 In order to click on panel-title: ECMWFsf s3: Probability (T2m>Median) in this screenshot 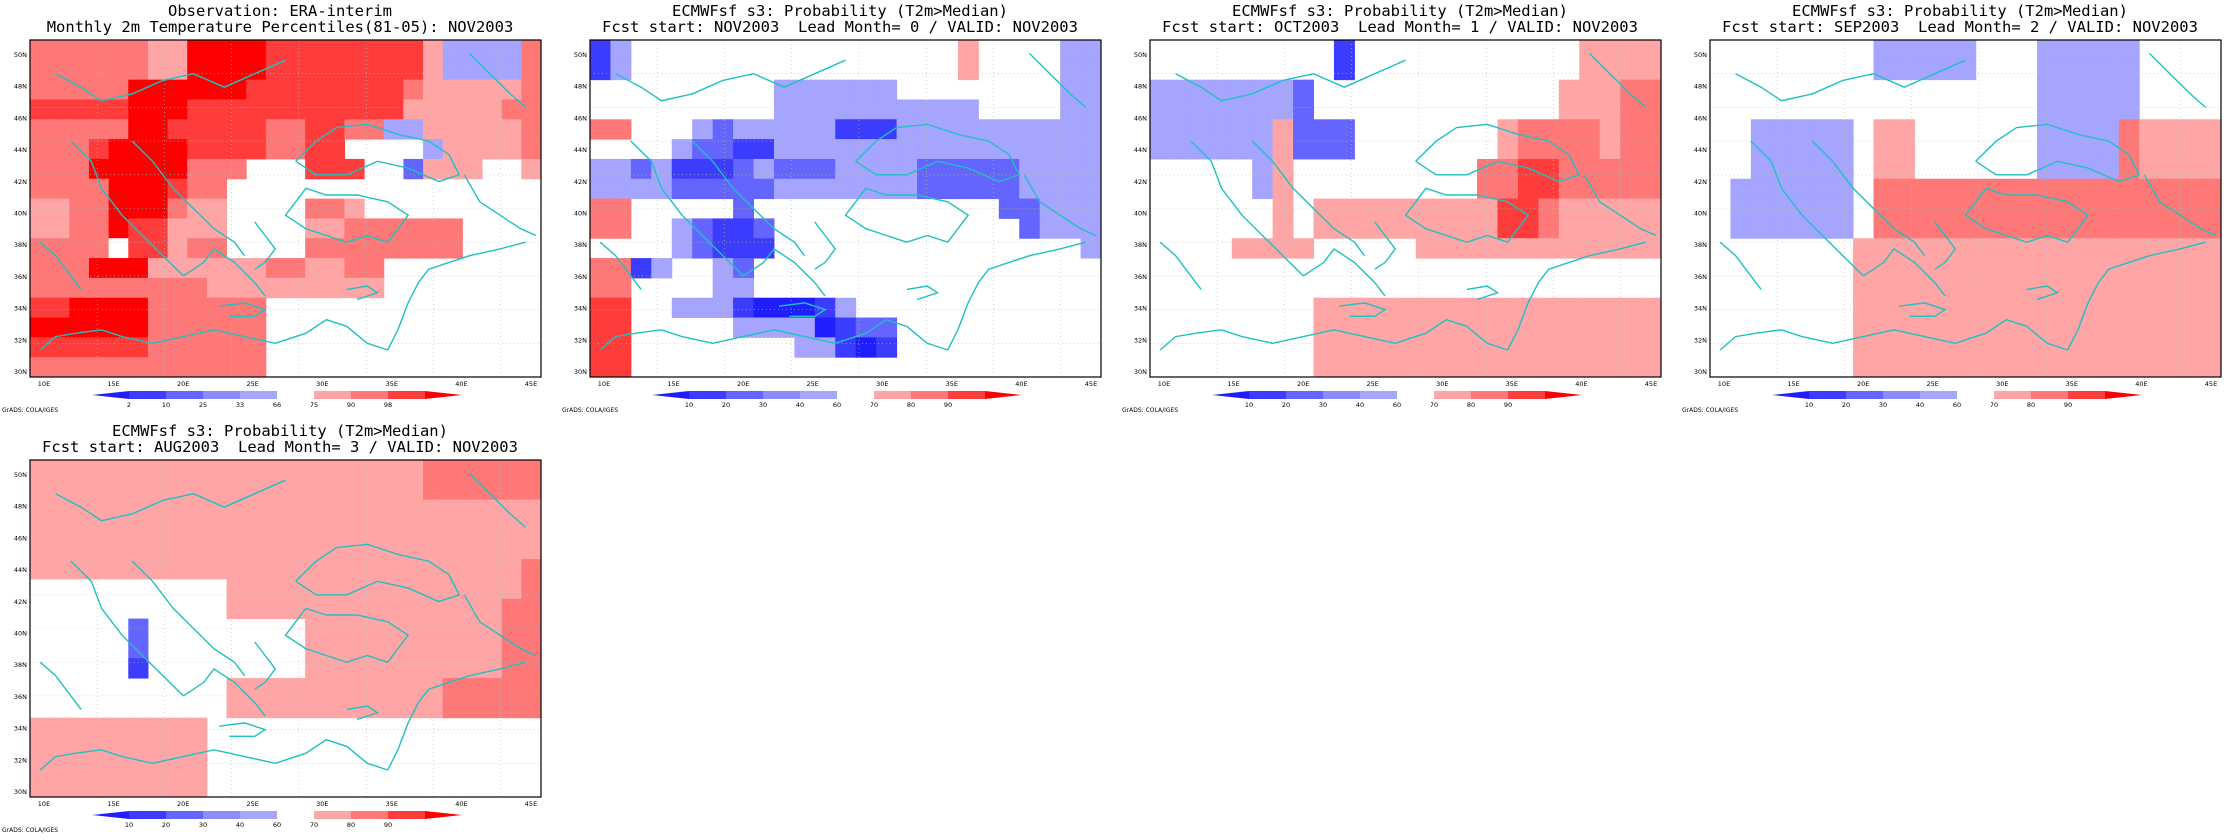, I will do `click(1960, 11)`.